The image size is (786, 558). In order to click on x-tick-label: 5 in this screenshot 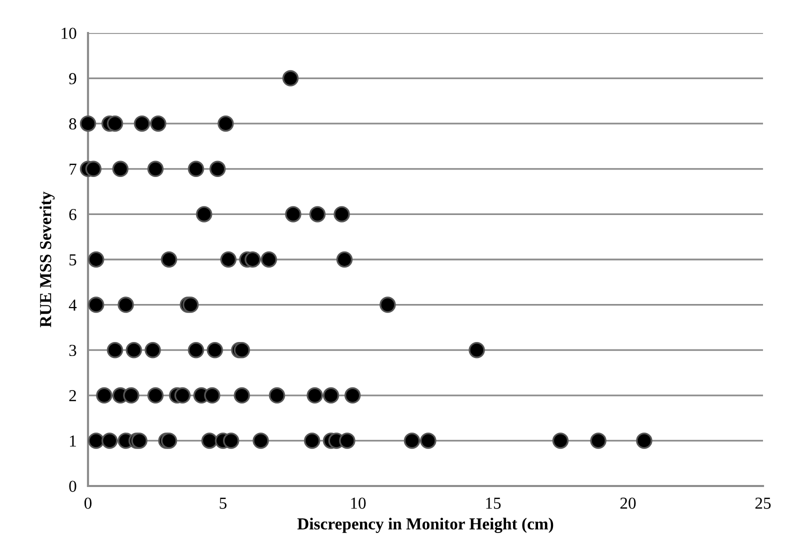, I will do `click(223, 503)`.